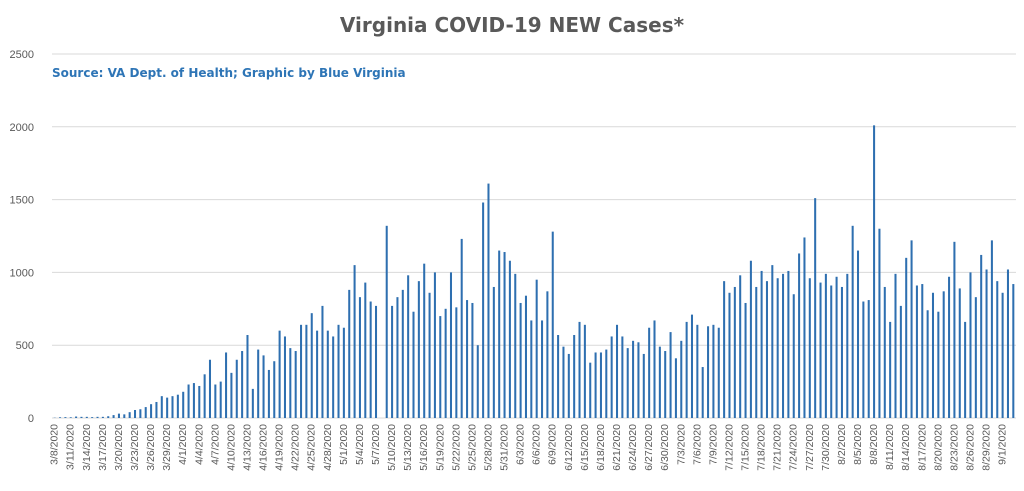  Describe the element at coordinates (762, 447) in the screenshot. I see `x-tick-label: 7/18/2020` at that location.